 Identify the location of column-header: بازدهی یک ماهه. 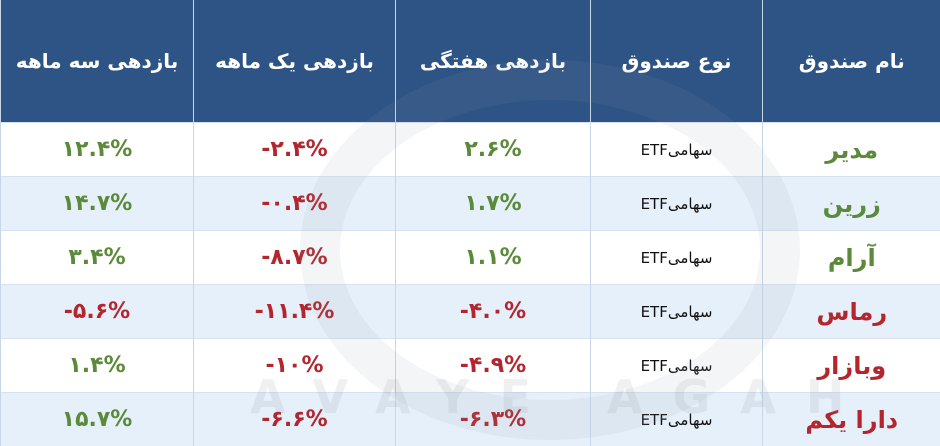
(295, 61).